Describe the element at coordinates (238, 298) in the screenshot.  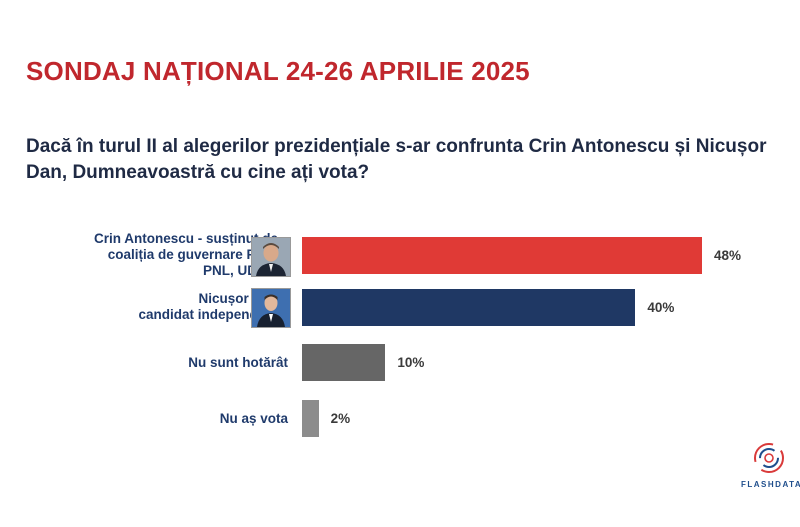
I see `category-label-line: Nicușor Dan` at that location.